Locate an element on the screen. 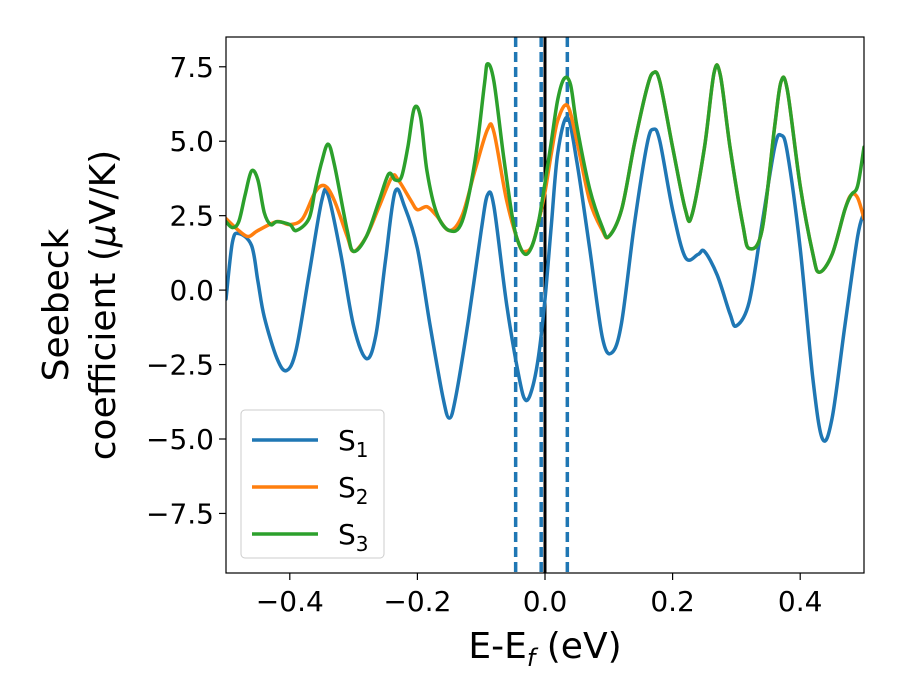 Image resolution: width=900 pixels, height=700 pixels. legend-label-s2: S2 is located at coordinates (353, 490).